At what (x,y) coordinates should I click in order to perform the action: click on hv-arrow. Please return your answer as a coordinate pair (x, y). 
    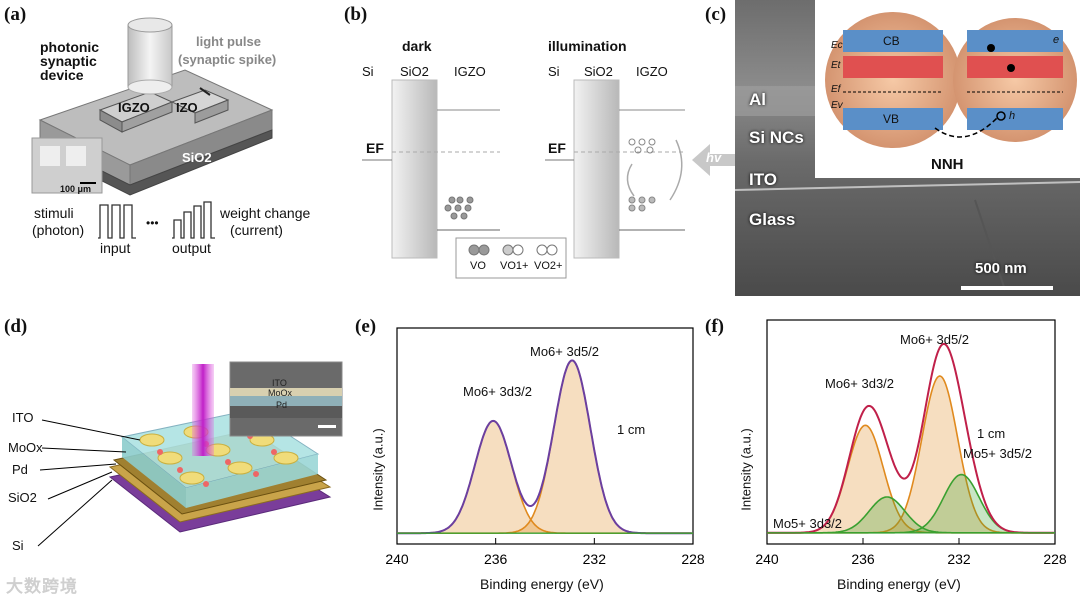
    Looking at the image, I should click on (713, 160).